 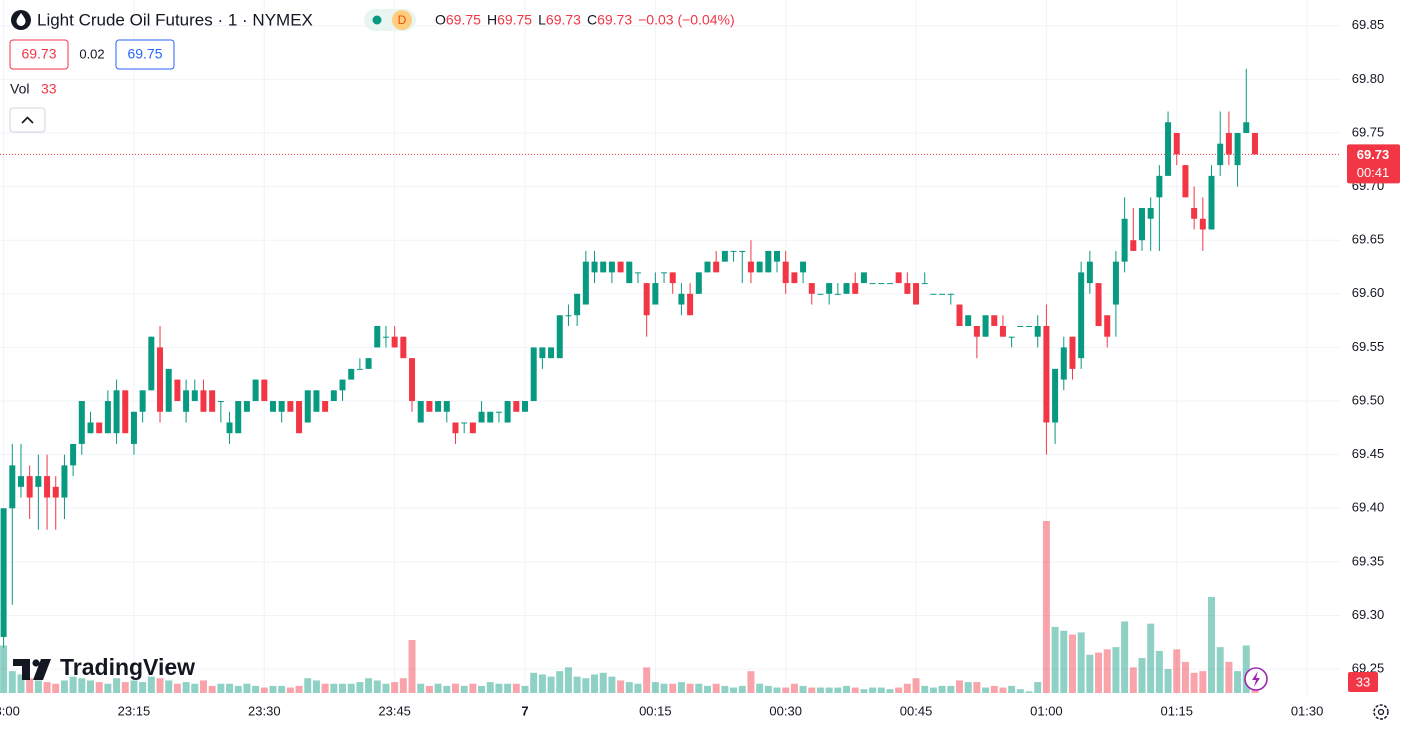 I want to click on chevron-icon, so click(x=27, y=120).